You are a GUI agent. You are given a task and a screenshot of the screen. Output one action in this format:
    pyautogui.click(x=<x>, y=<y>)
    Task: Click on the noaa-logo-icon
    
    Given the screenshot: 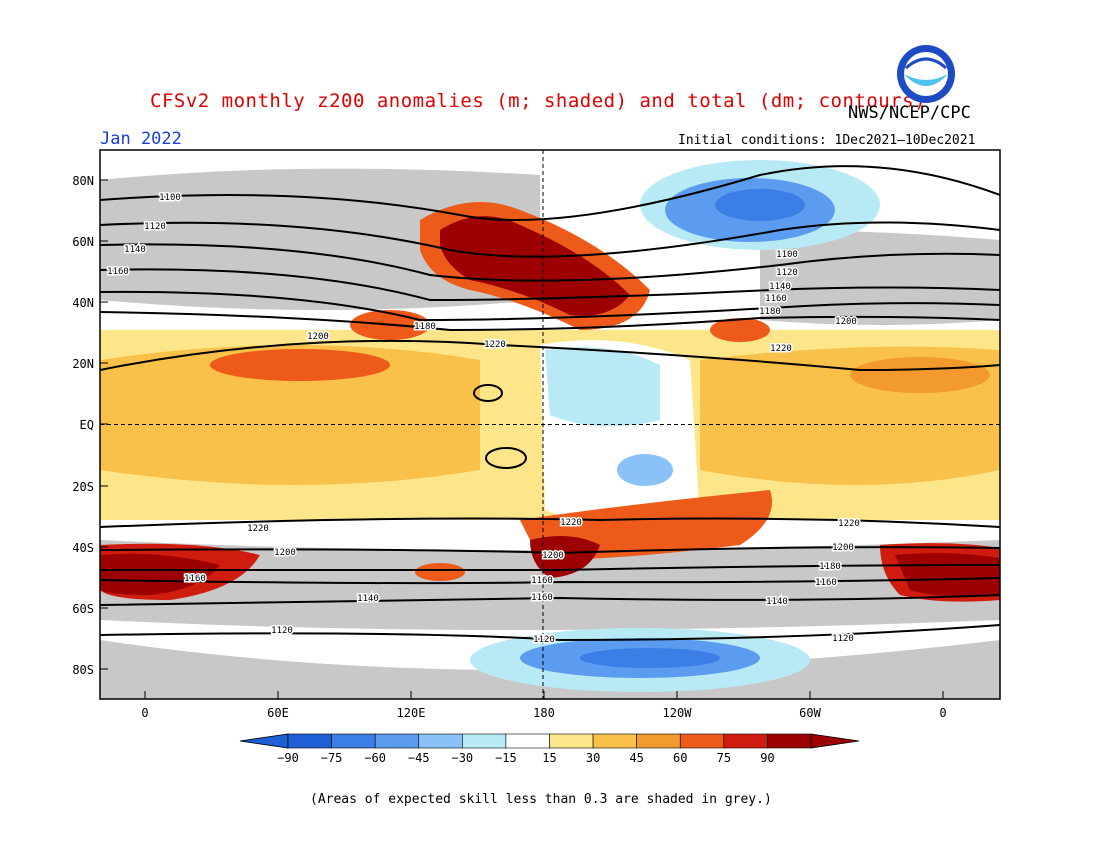 What is the action you would take?
    pyautogui.click(x=926, y=74)
    